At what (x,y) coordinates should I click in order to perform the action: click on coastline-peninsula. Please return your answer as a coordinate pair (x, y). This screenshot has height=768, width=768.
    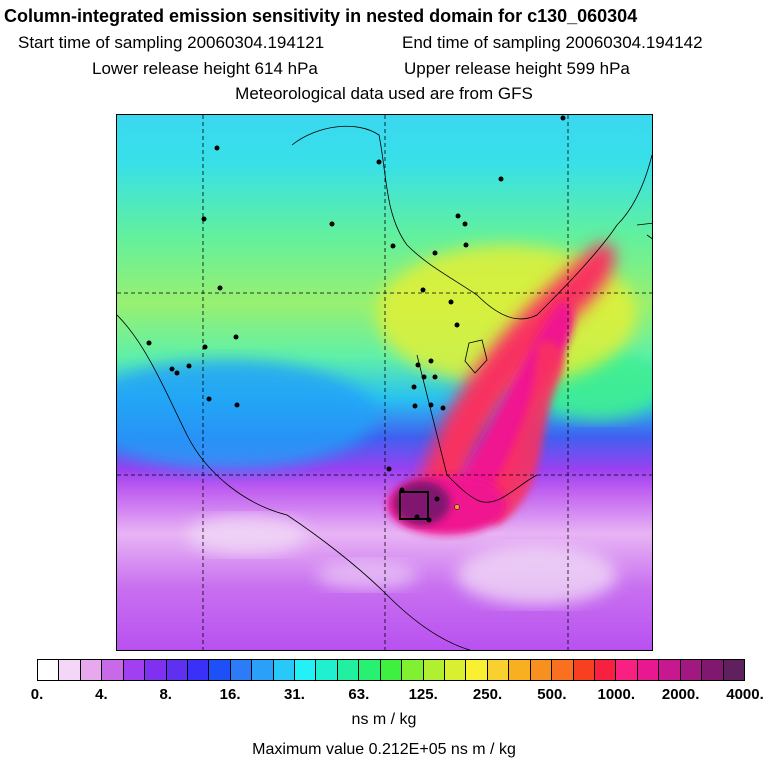
    Looking at the image, I should click on (477, 428).